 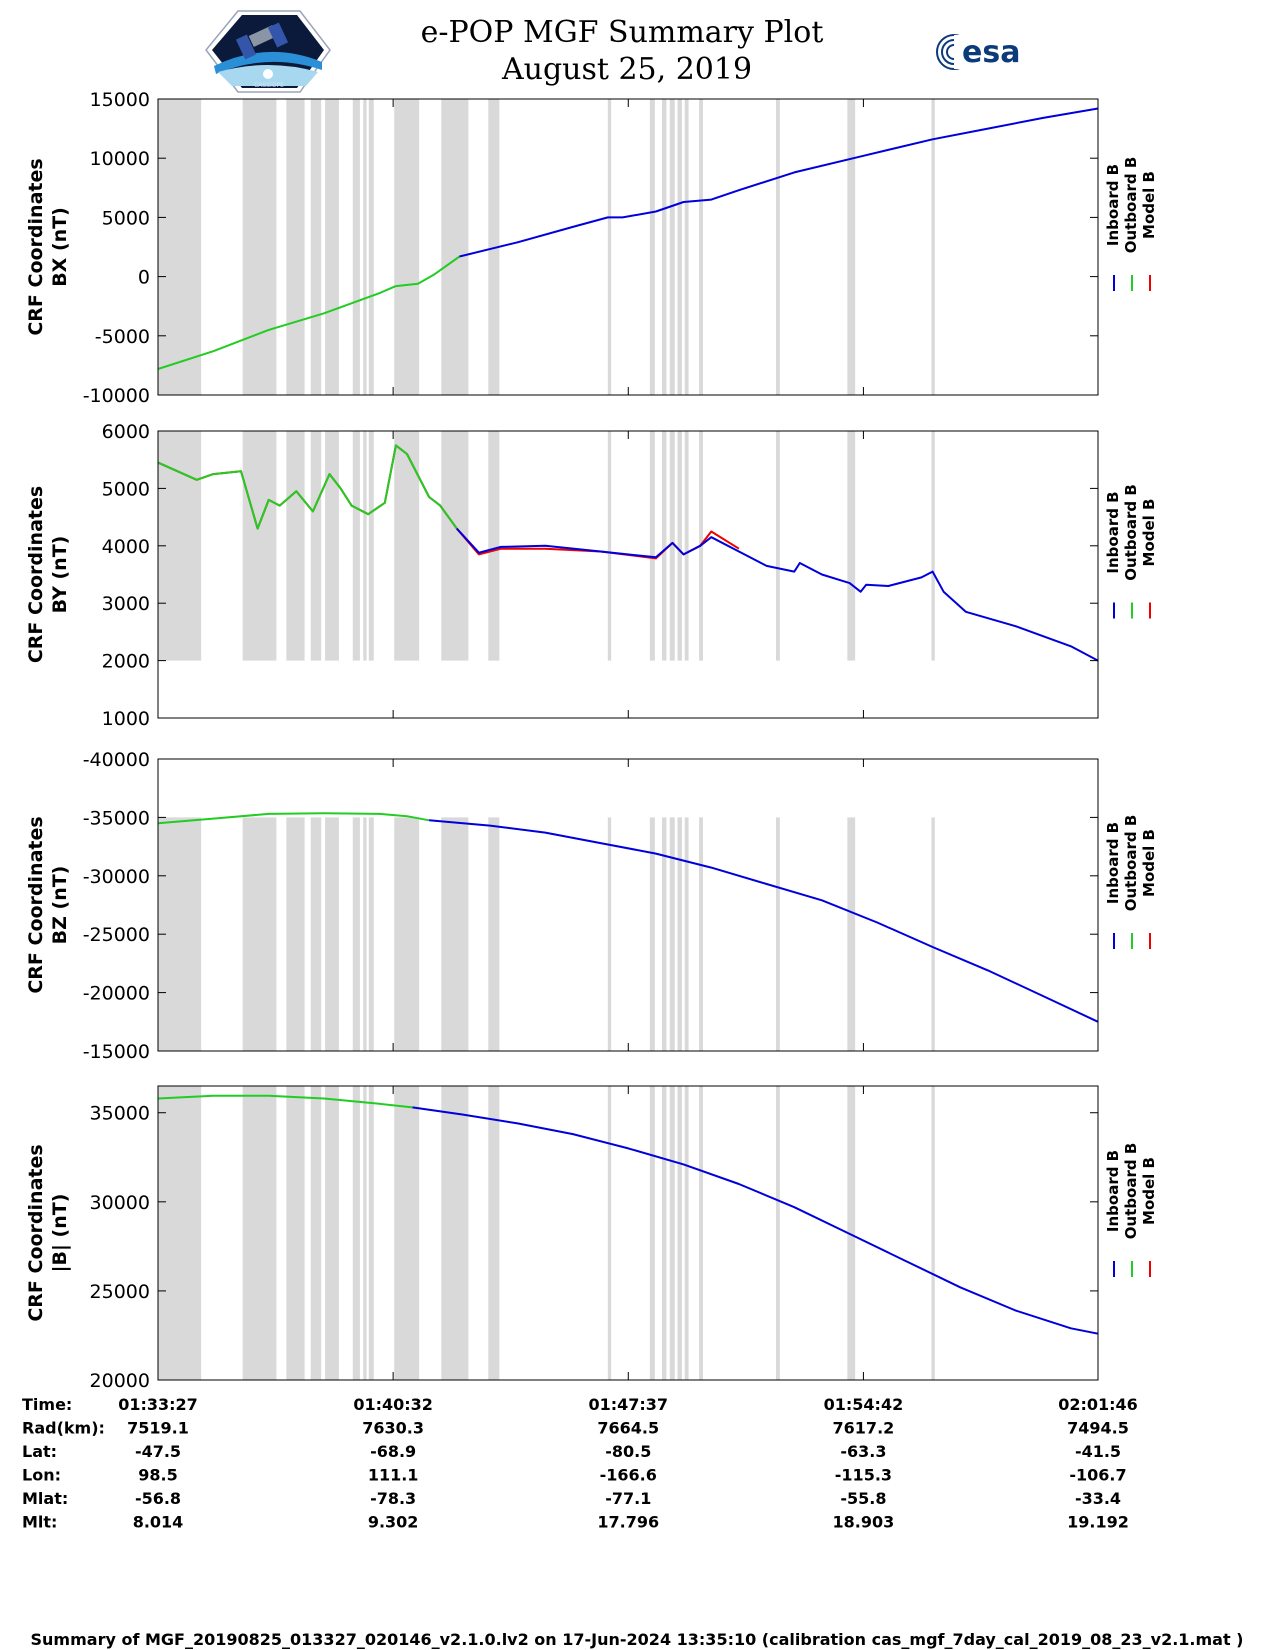 What do you see at coordinates (120, 1203) in the screenshot?
I see `y-tick-label: 30000` at bounding box center [120, 1203].